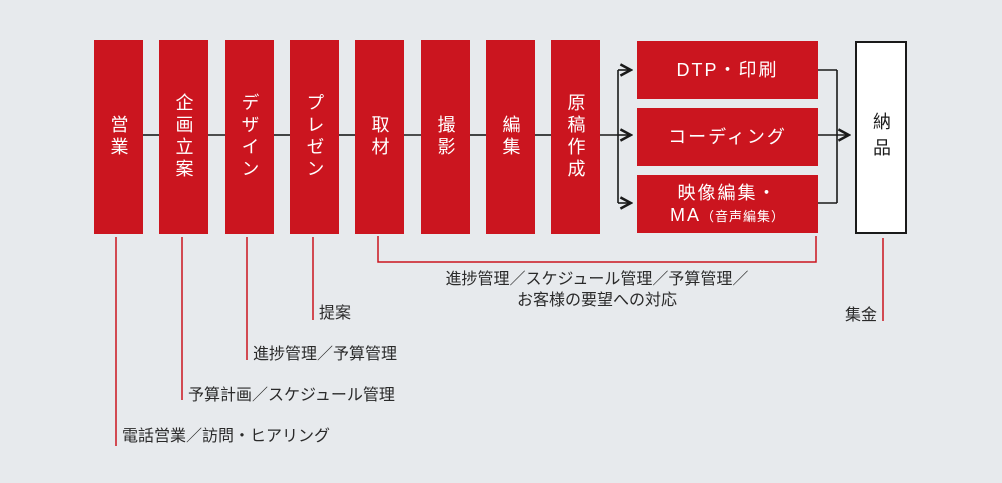 The width and height of the screenshot is (1002, 483). I want to click on flow-step-label: 取材, so click(379, 137).